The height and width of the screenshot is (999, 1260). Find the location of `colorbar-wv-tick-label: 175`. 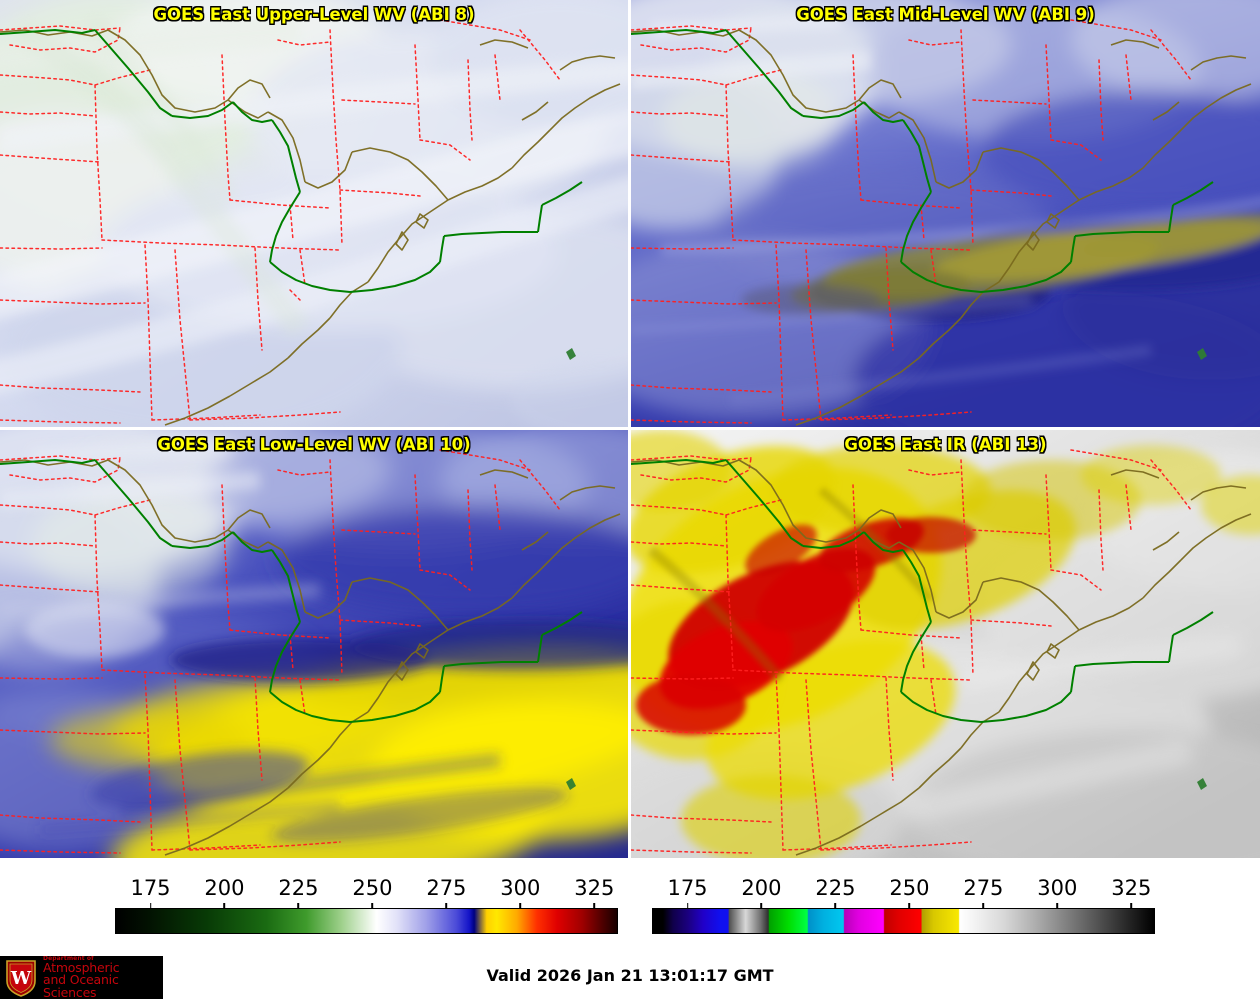

colorbar-wv-tick-label: 175 is located at coordinates (150, 888).